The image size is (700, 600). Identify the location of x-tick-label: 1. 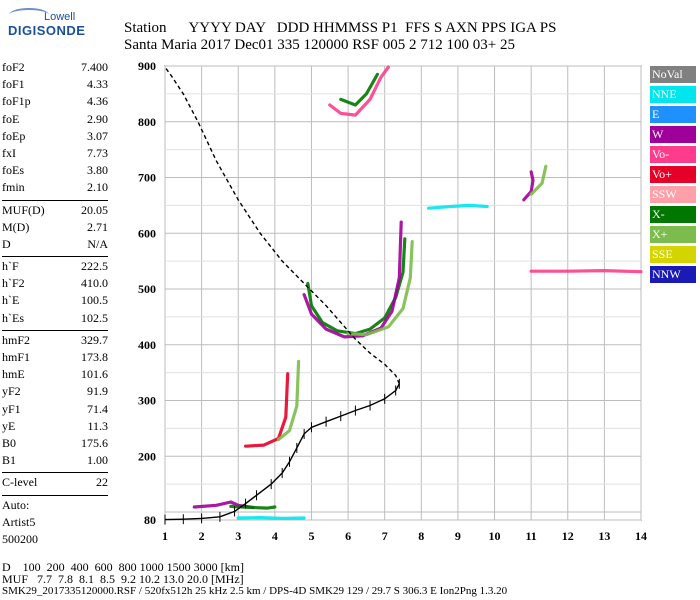
(165, 536).